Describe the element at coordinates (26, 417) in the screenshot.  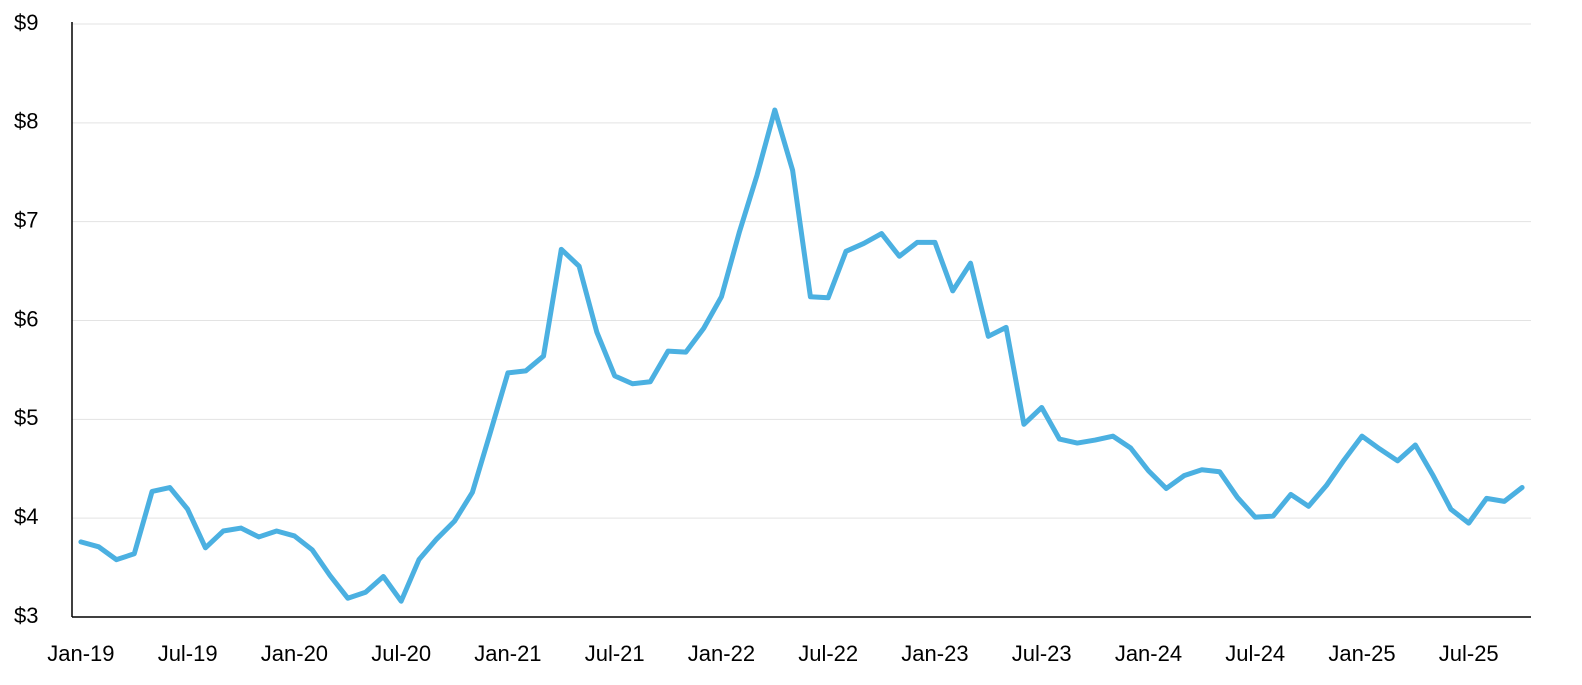
I see `y-tick-label: $5` at that location.